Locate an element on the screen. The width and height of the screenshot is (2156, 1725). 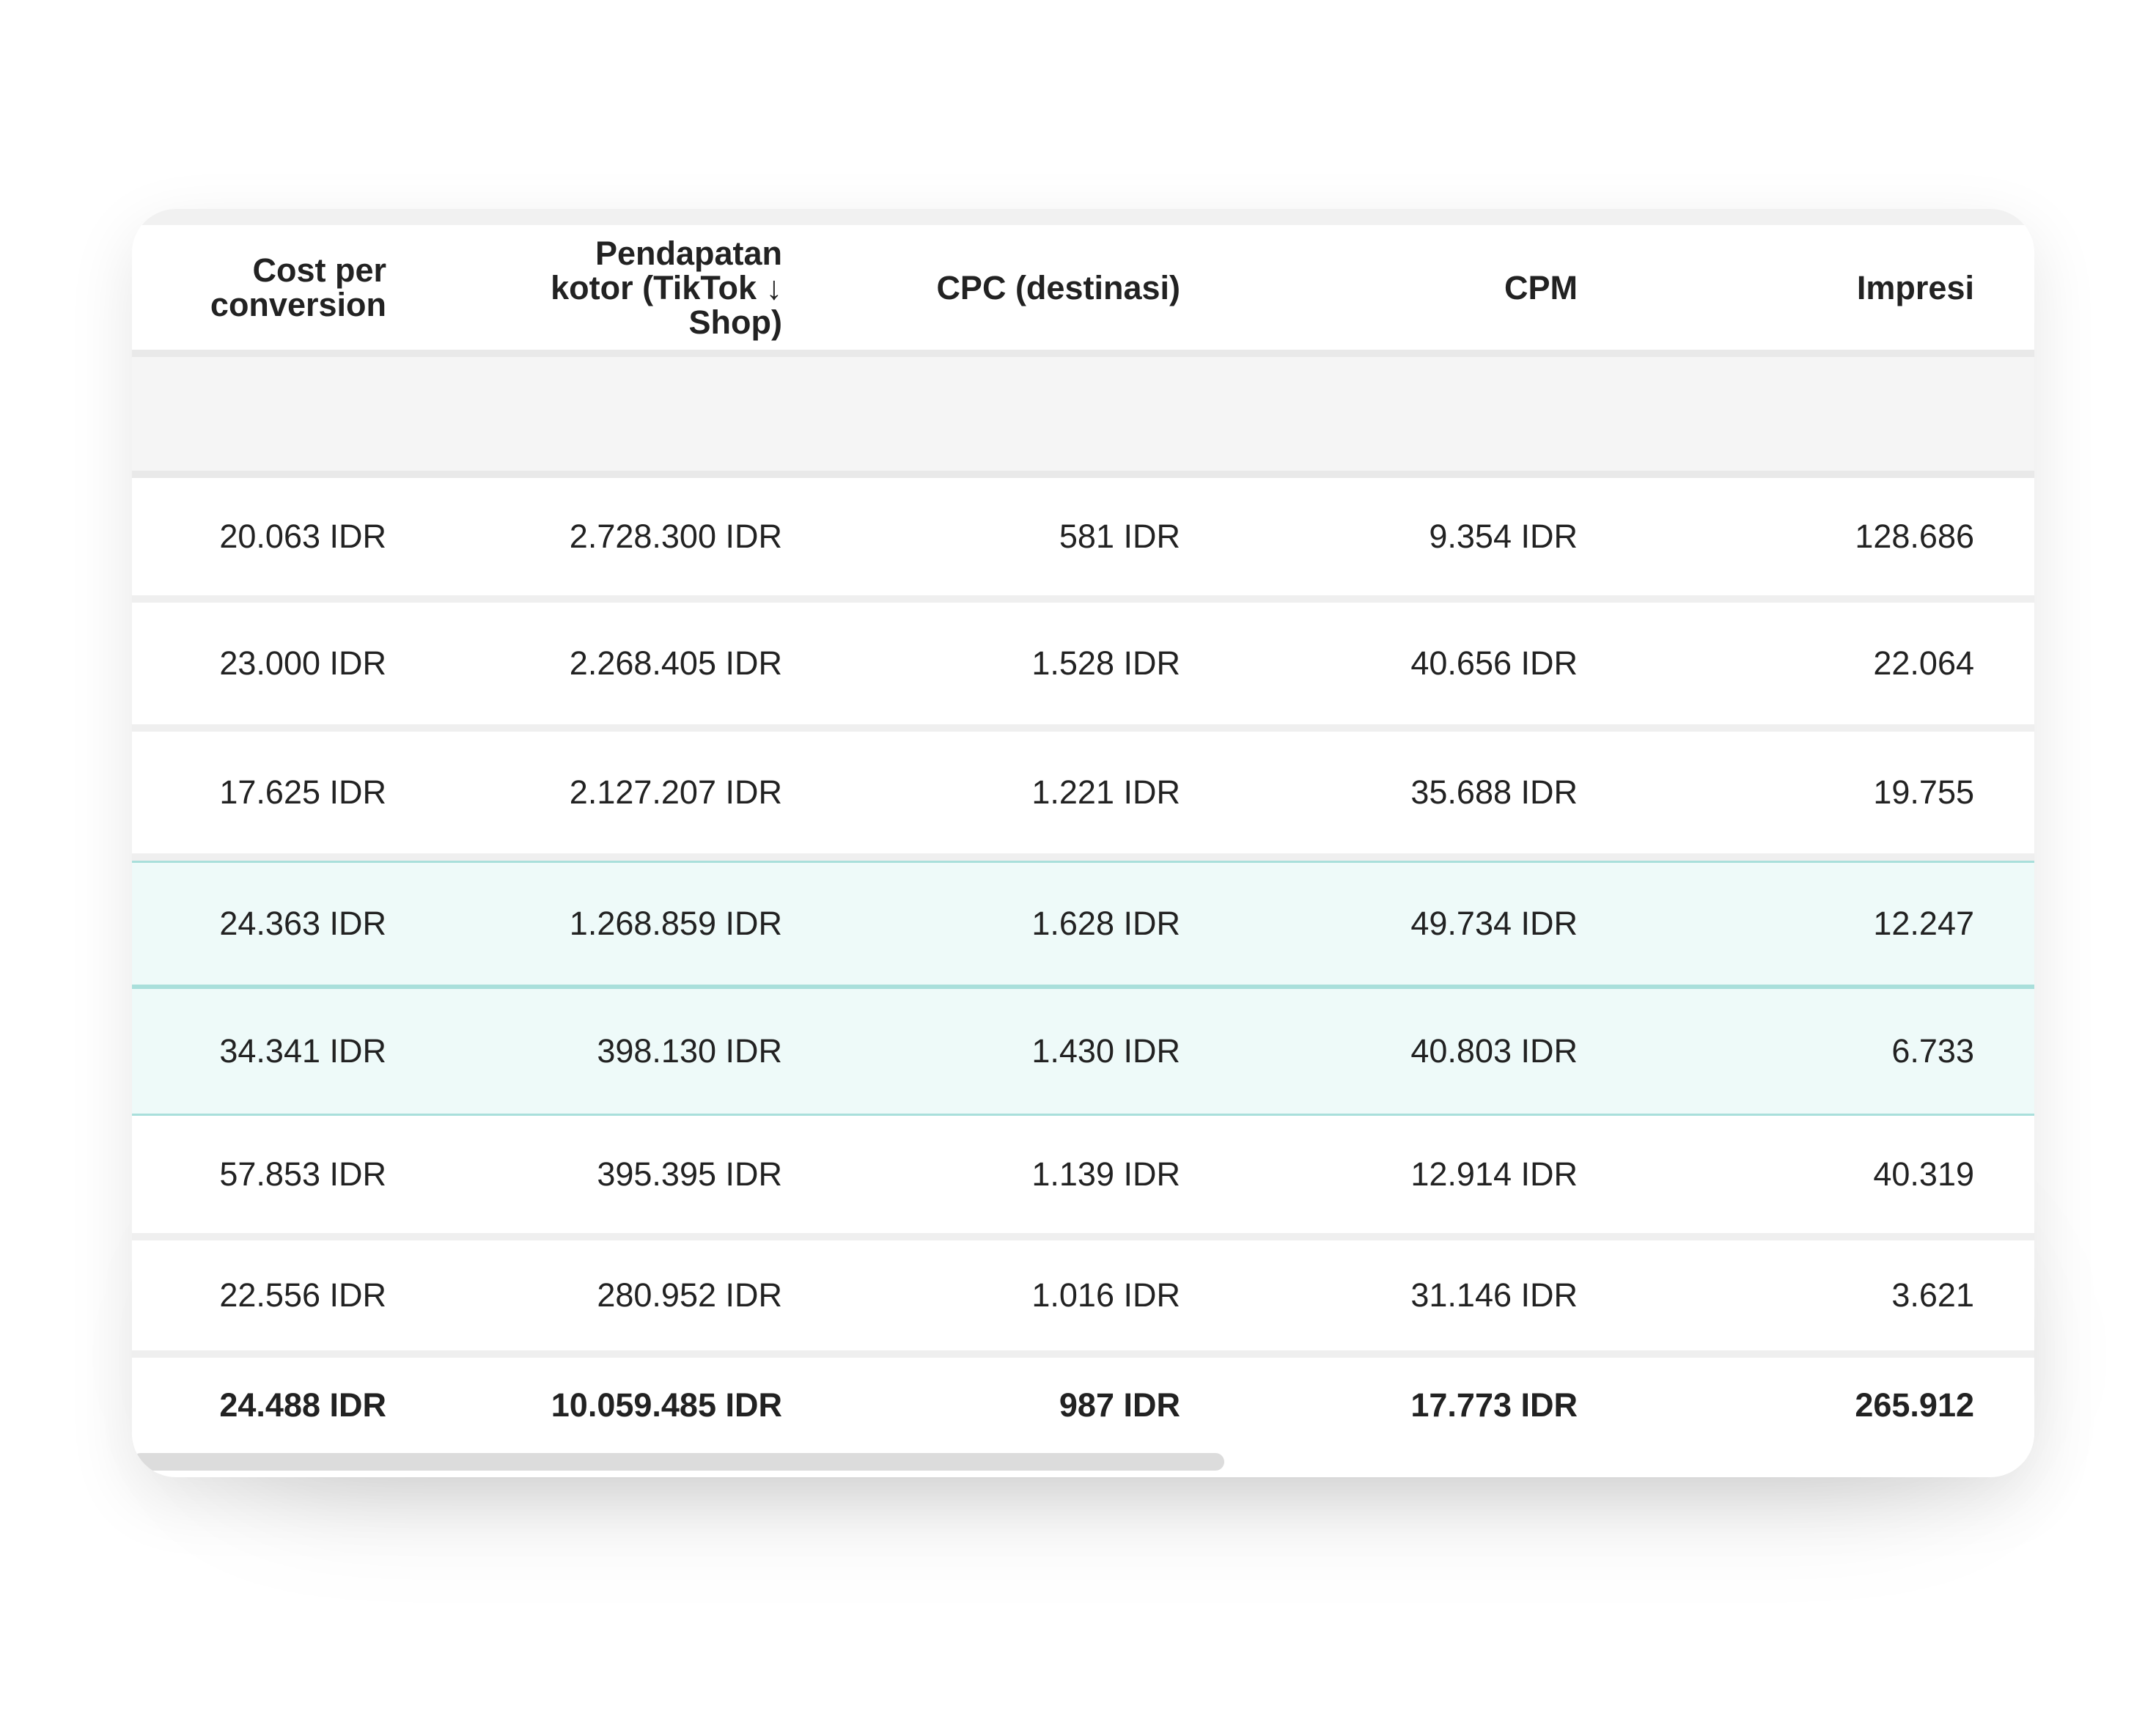
header-line: CPM is located at coordinates (1541, 287).